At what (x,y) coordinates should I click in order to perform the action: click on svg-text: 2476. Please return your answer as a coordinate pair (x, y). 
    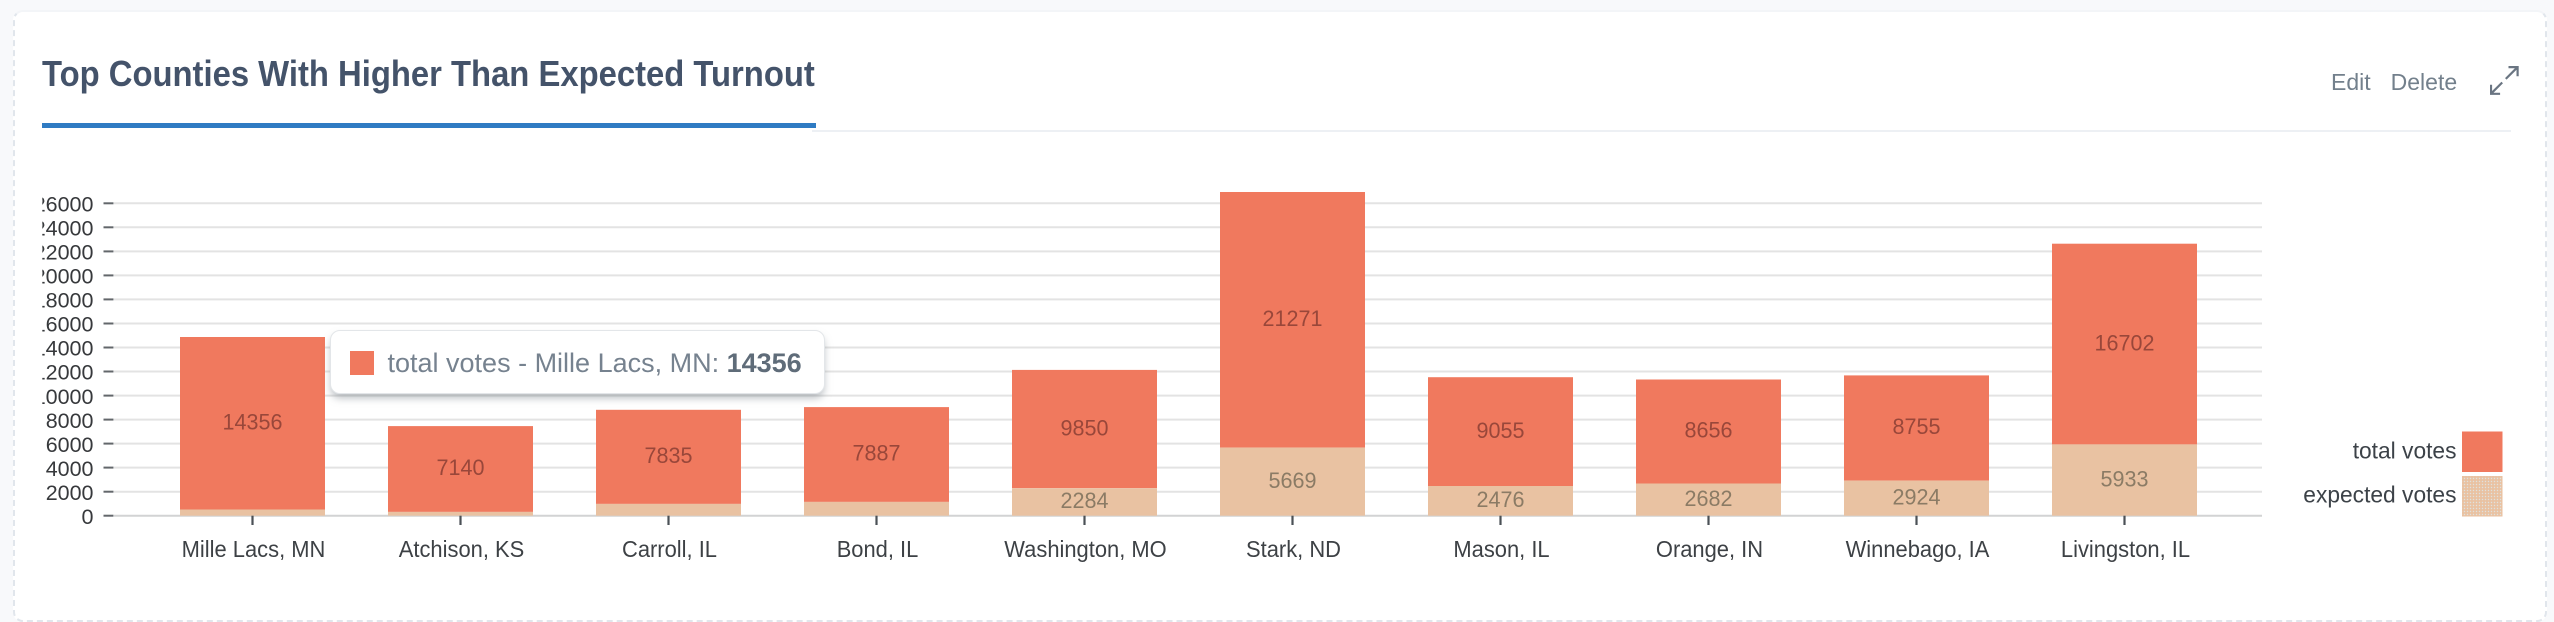
    Looking at the image, I should click on (1501, 499).